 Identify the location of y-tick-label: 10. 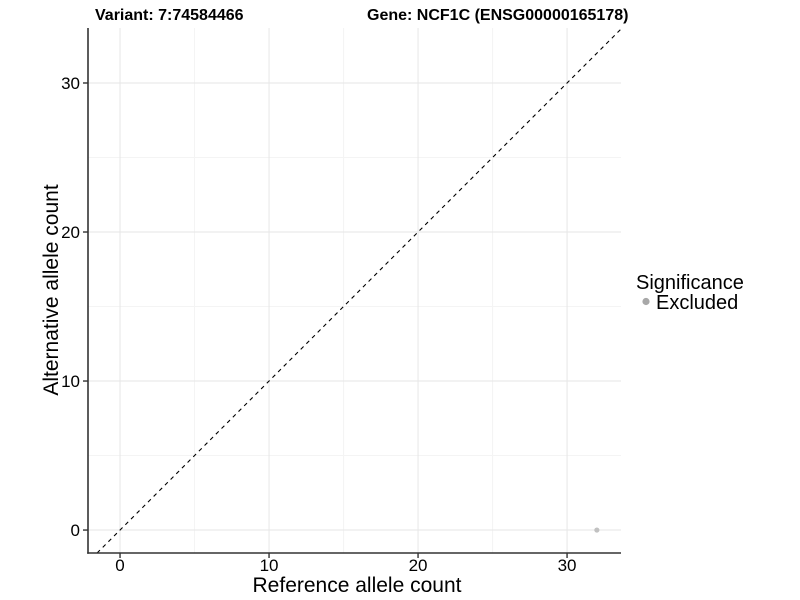
(70, 381).